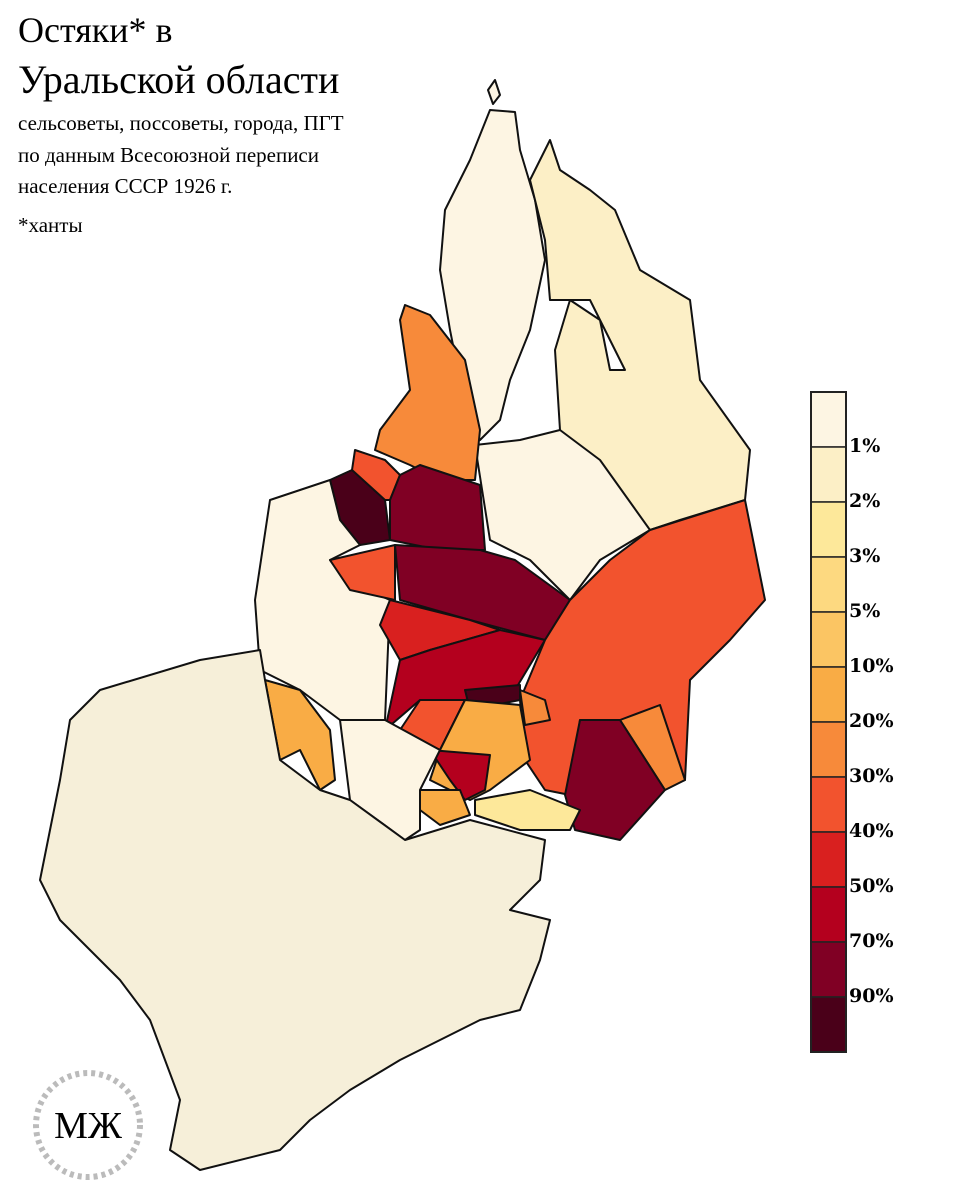  What do you see at coordinates (168, 155) in the screenshot?
I see `subtitle-line: по данным Всесоюзной переписи` at bounding box center [168, 155].